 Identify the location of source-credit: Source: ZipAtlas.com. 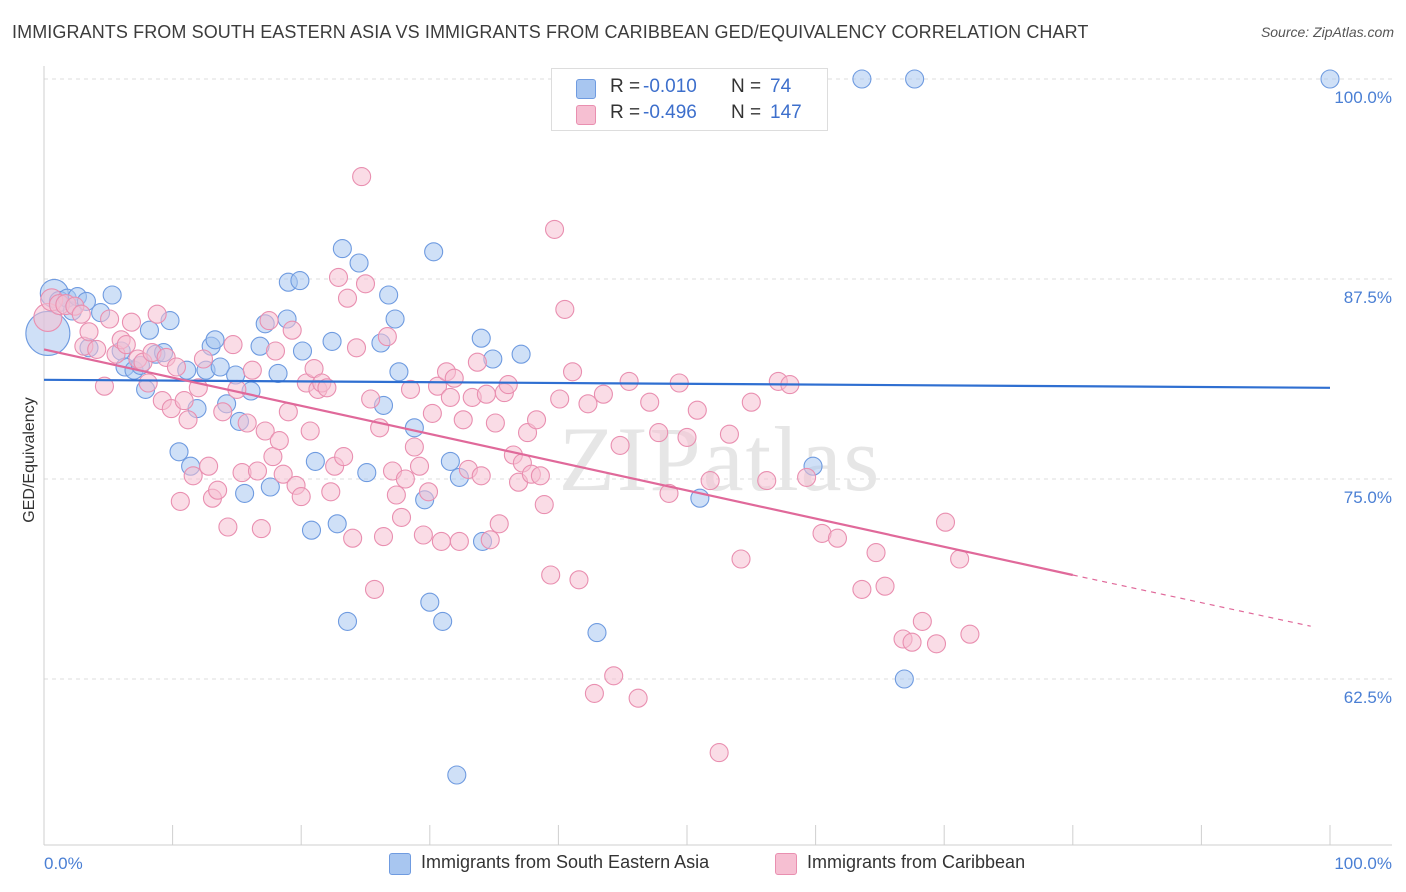
(1327, 32).